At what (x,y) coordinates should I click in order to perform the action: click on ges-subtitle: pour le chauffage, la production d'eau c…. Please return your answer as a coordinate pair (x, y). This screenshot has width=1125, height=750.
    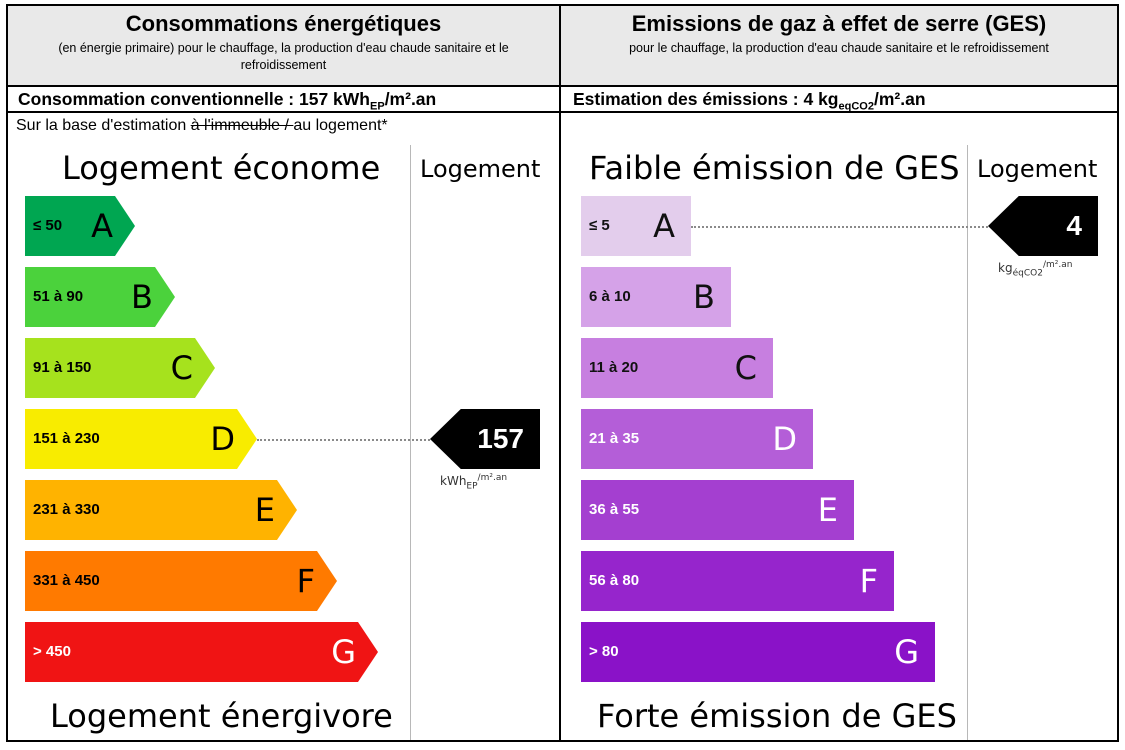
    Looking at the image, I should click on (839, 48).